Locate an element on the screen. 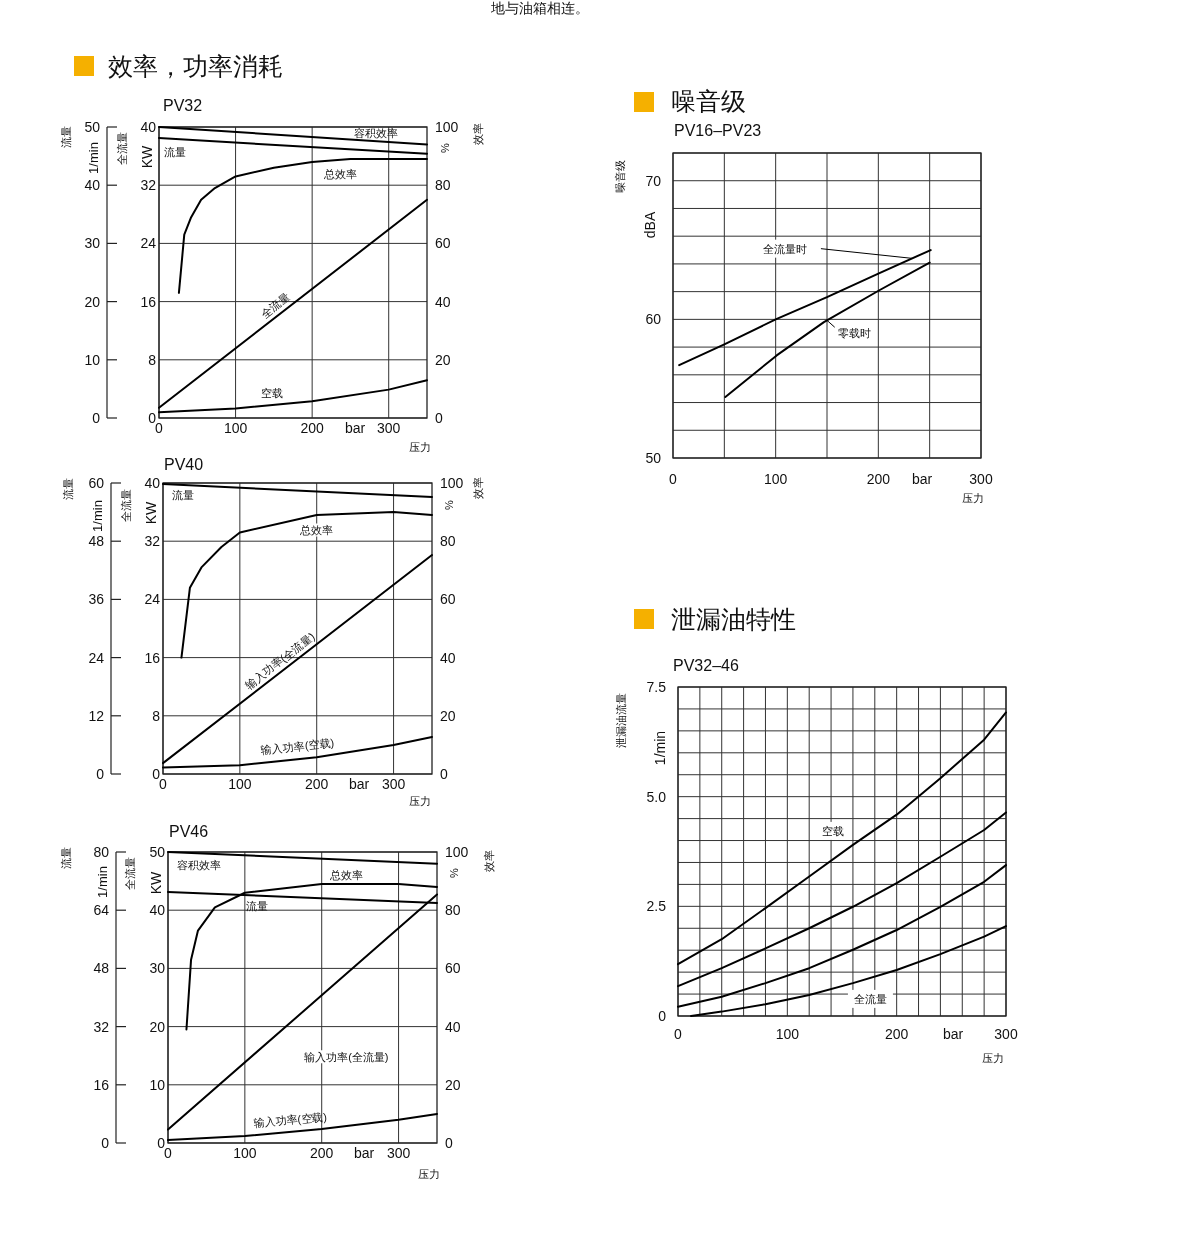 The height and width of the screenshot is (1235, 1204). y-tick-label: 60 is located at coordinates (653, 319).